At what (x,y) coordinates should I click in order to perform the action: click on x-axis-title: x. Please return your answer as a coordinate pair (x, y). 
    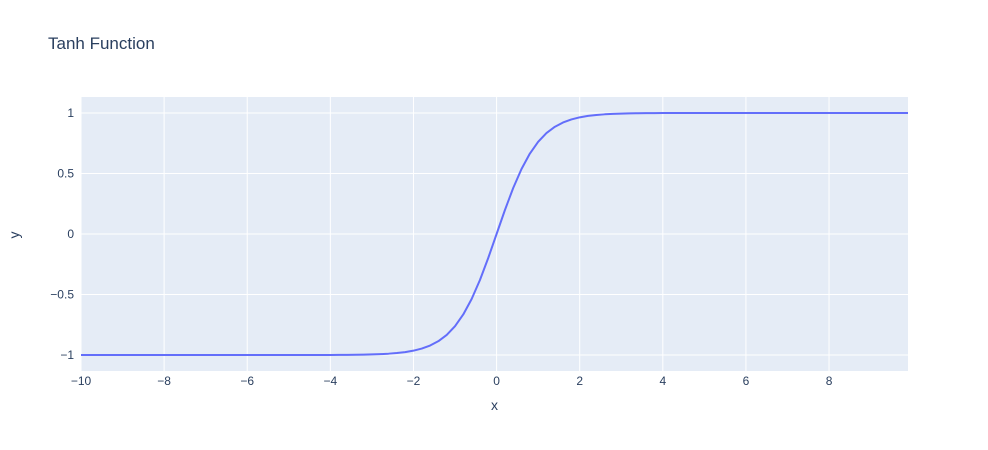
    Looking at the image, I should click on (494, 405).